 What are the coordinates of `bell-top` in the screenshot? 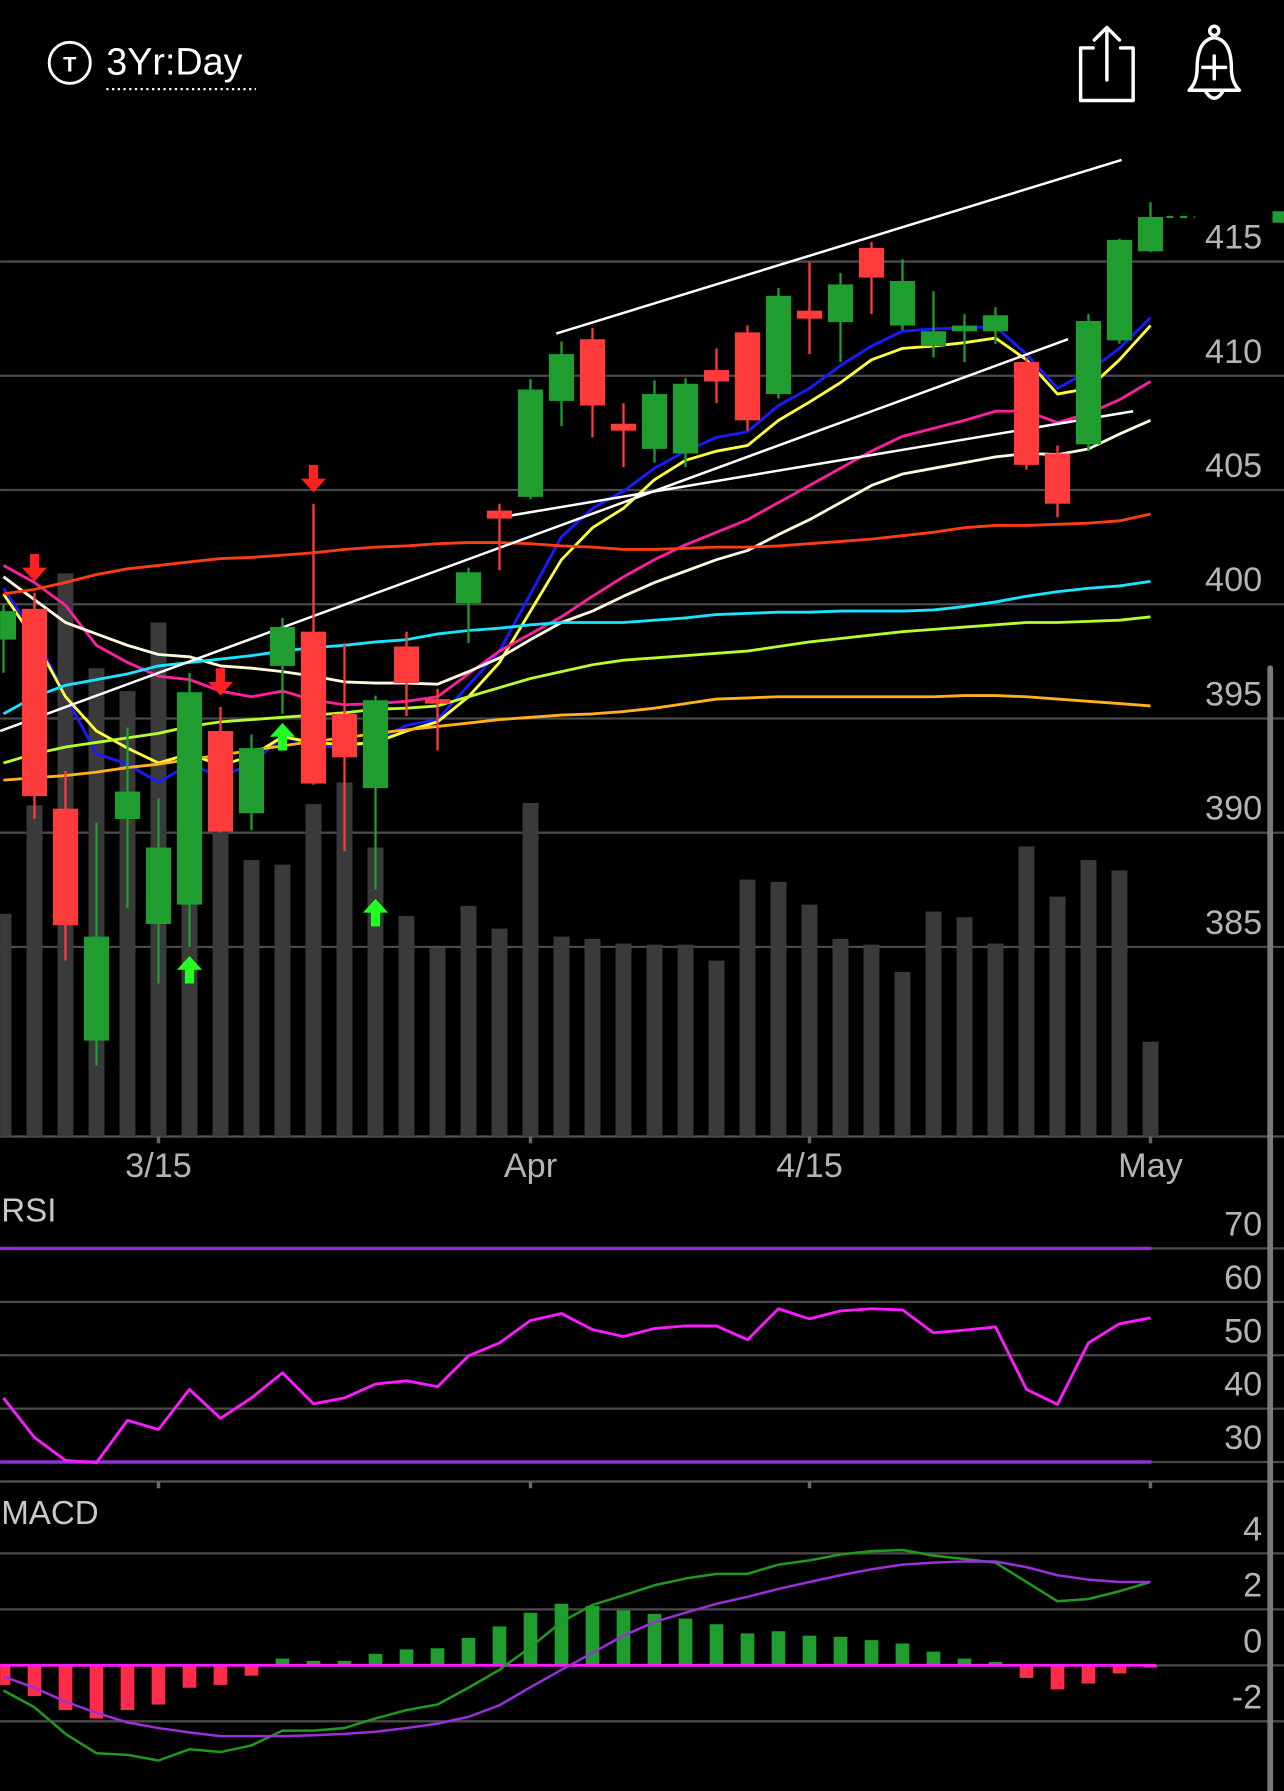 It's located at (1214, 31).